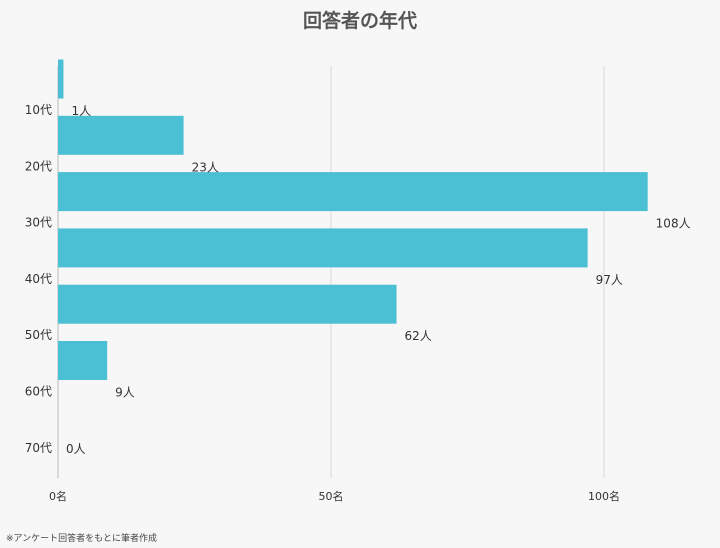  Describe the element at coordinates (673, 224) in the screenshot. I see `data-label: 108人` at that location.